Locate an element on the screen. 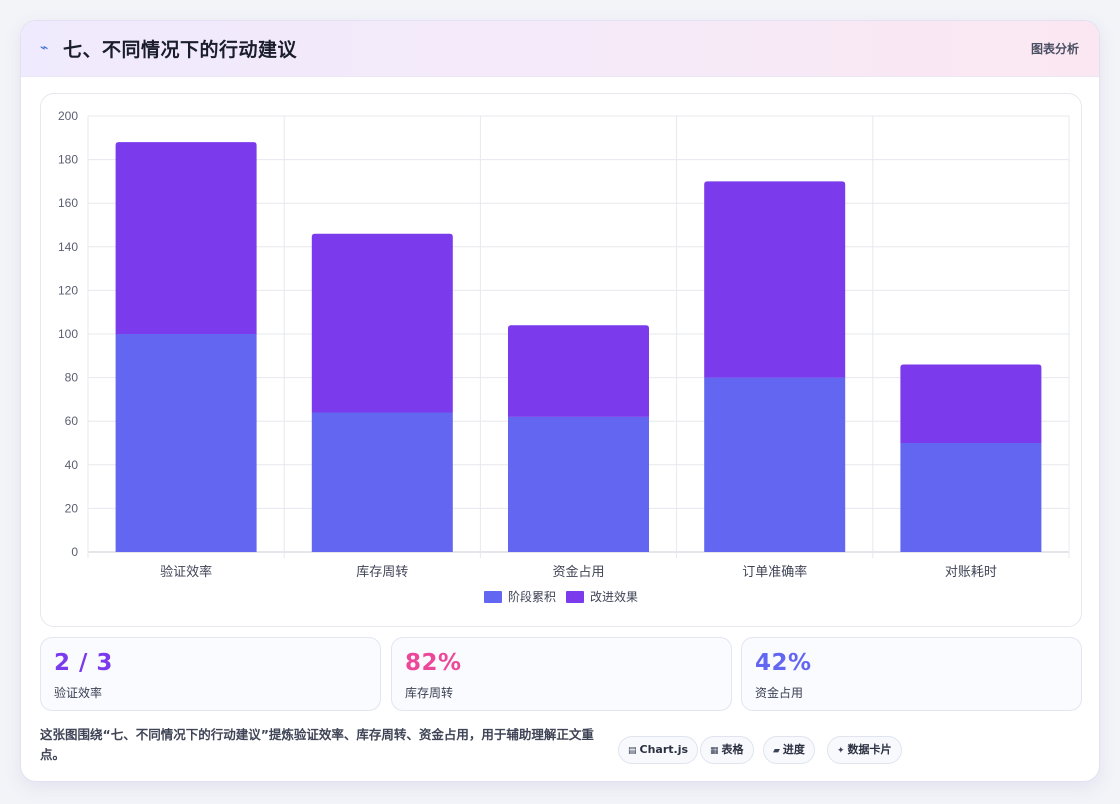 This screenshot has height=804, width=1120. chart-icon: ▤ is located at coordinates (632, 751).